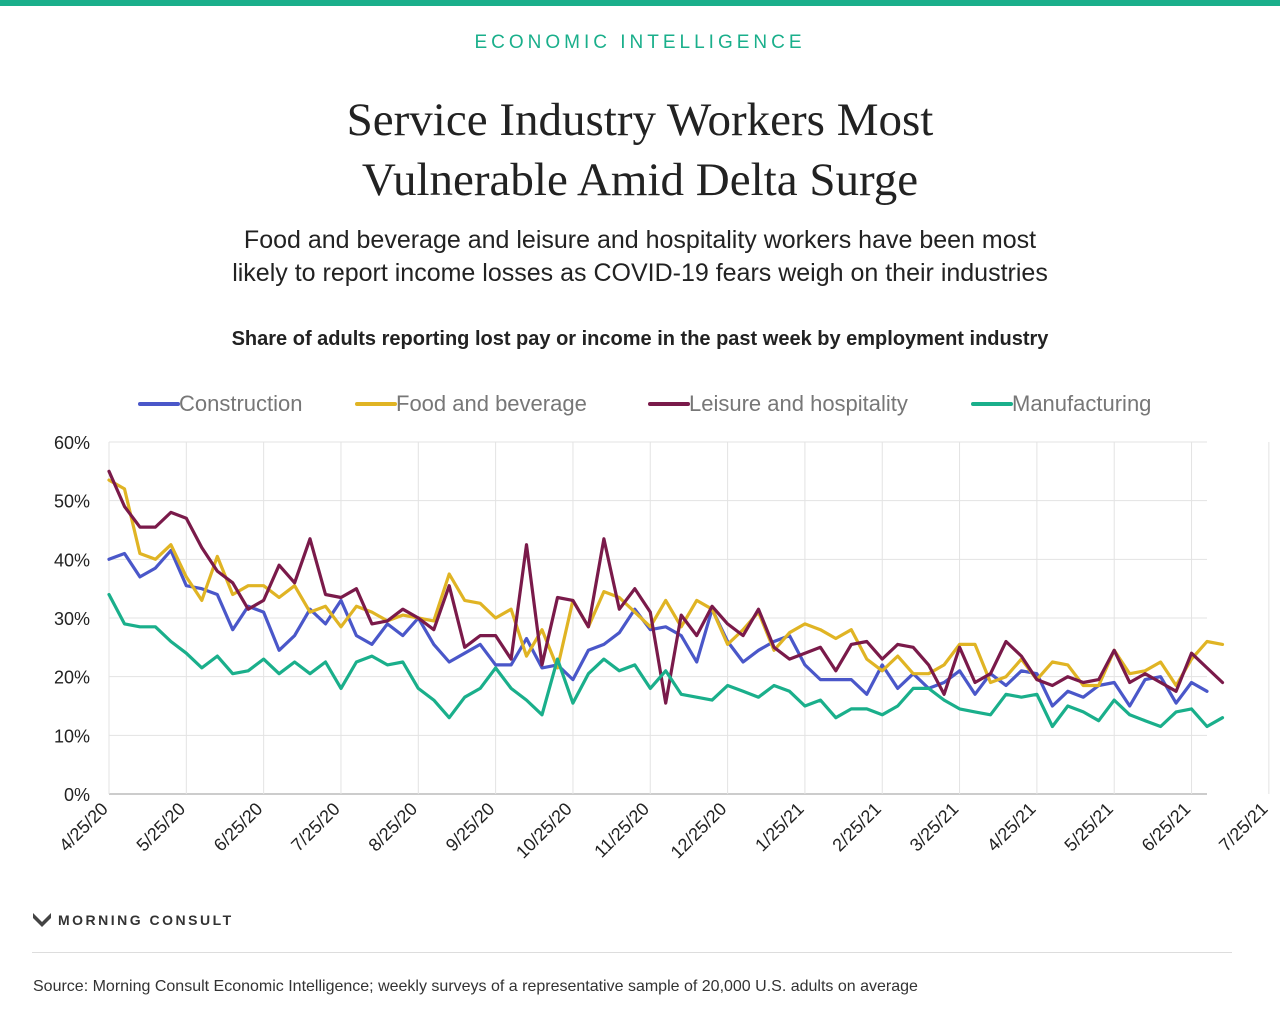 The image size is (1280, 1024). What do you see at coordinates (161, 827) in the screenshot?
I see `x-tick-label: 5/25/20` at bounding box center [161, 827].